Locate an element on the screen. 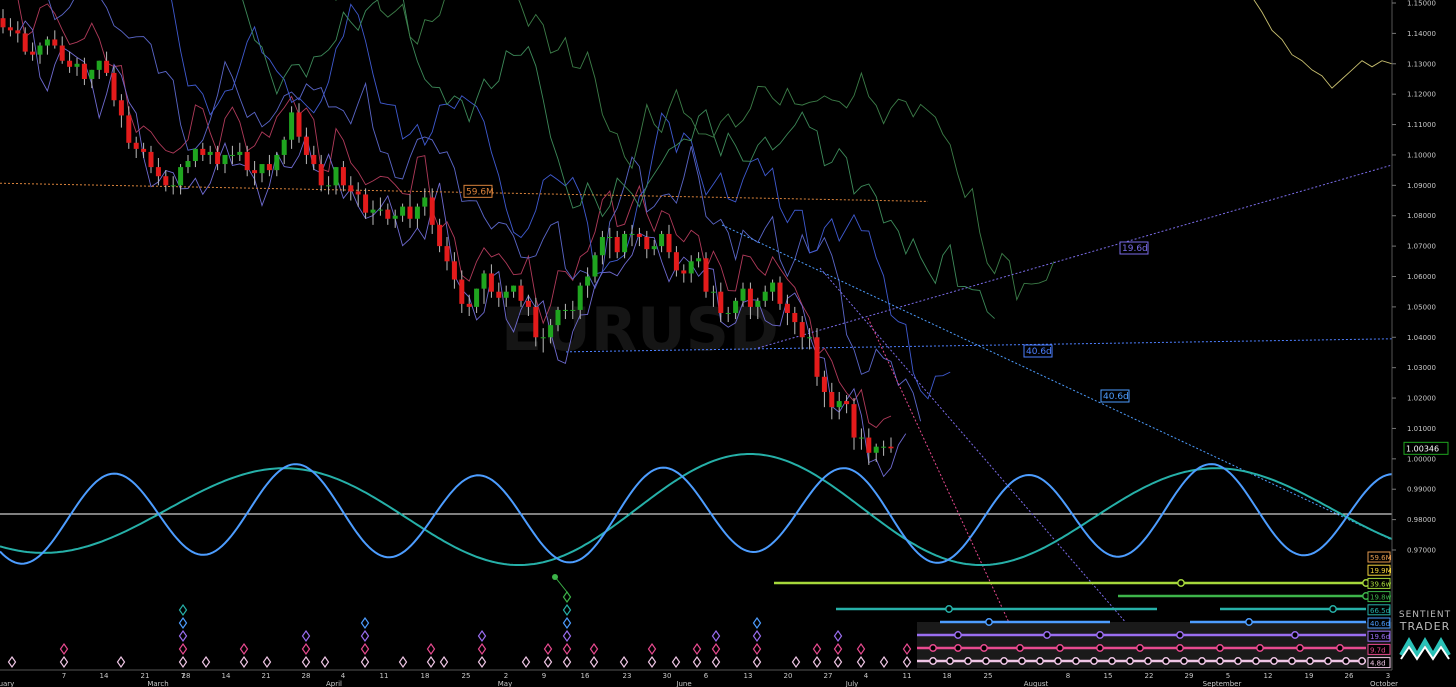 The height and width of the screenshot is (687, 1456). trend-label: 40.6d is located at coordinates (1116, 397).